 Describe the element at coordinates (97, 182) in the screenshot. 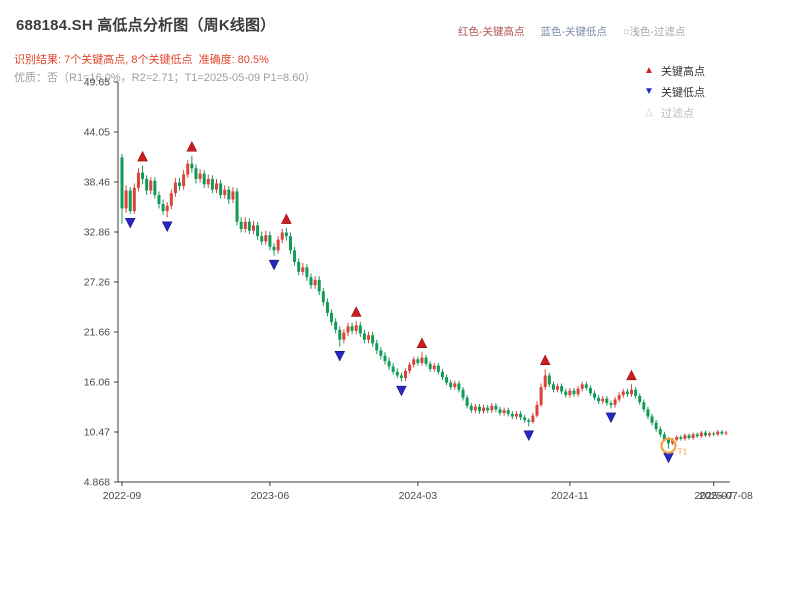

I see `y-tick-label: 38.46` at that location.